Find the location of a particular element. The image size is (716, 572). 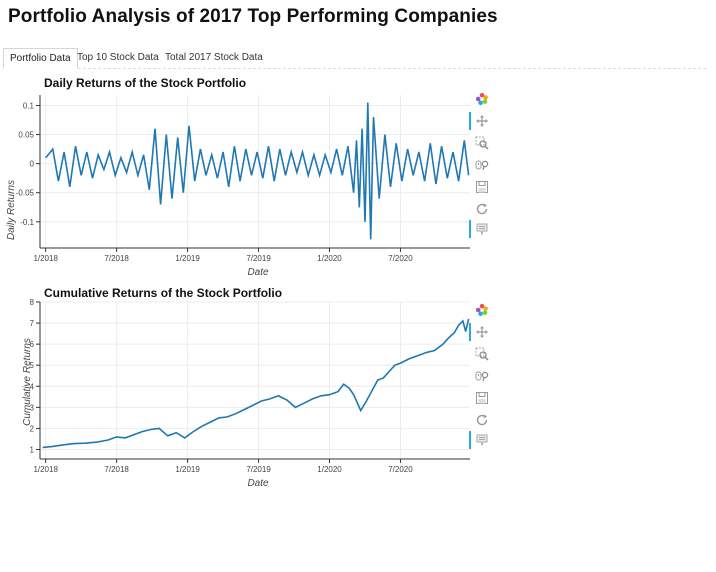

y-tick-label: 8 is located at coordinates (32, 302).